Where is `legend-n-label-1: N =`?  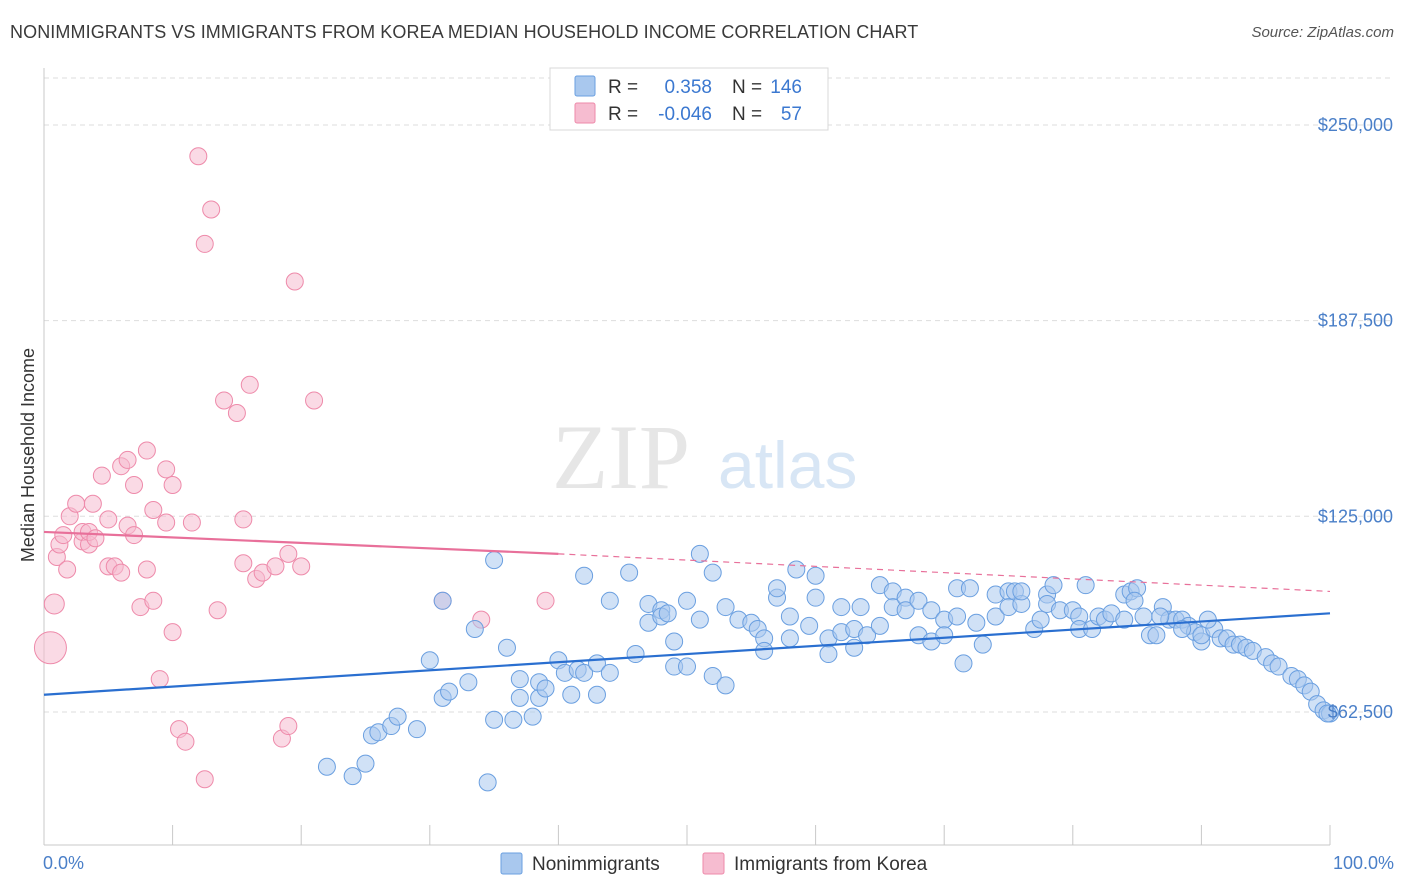 legend-n-label-1: N = is located at coordinates (747, 87).